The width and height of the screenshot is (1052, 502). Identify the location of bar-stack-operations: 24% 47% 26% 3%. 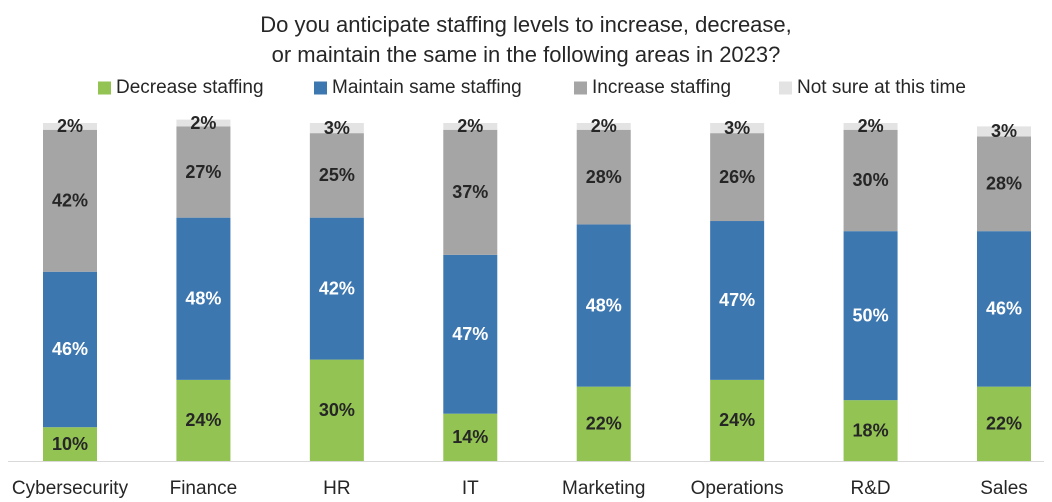
(737, 289).